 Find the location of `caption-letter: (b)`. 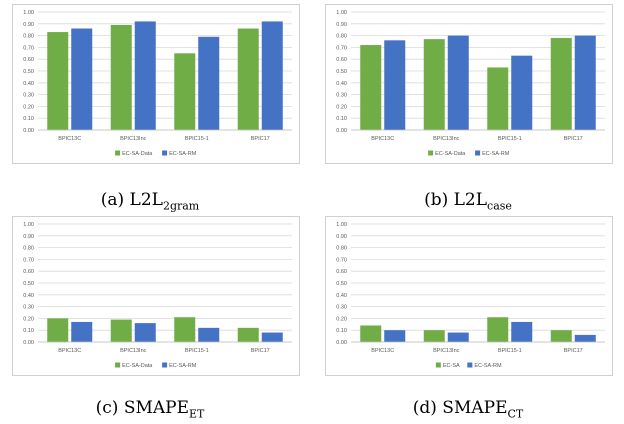

caption-letter: (b) is located at coordinates (436, 200).